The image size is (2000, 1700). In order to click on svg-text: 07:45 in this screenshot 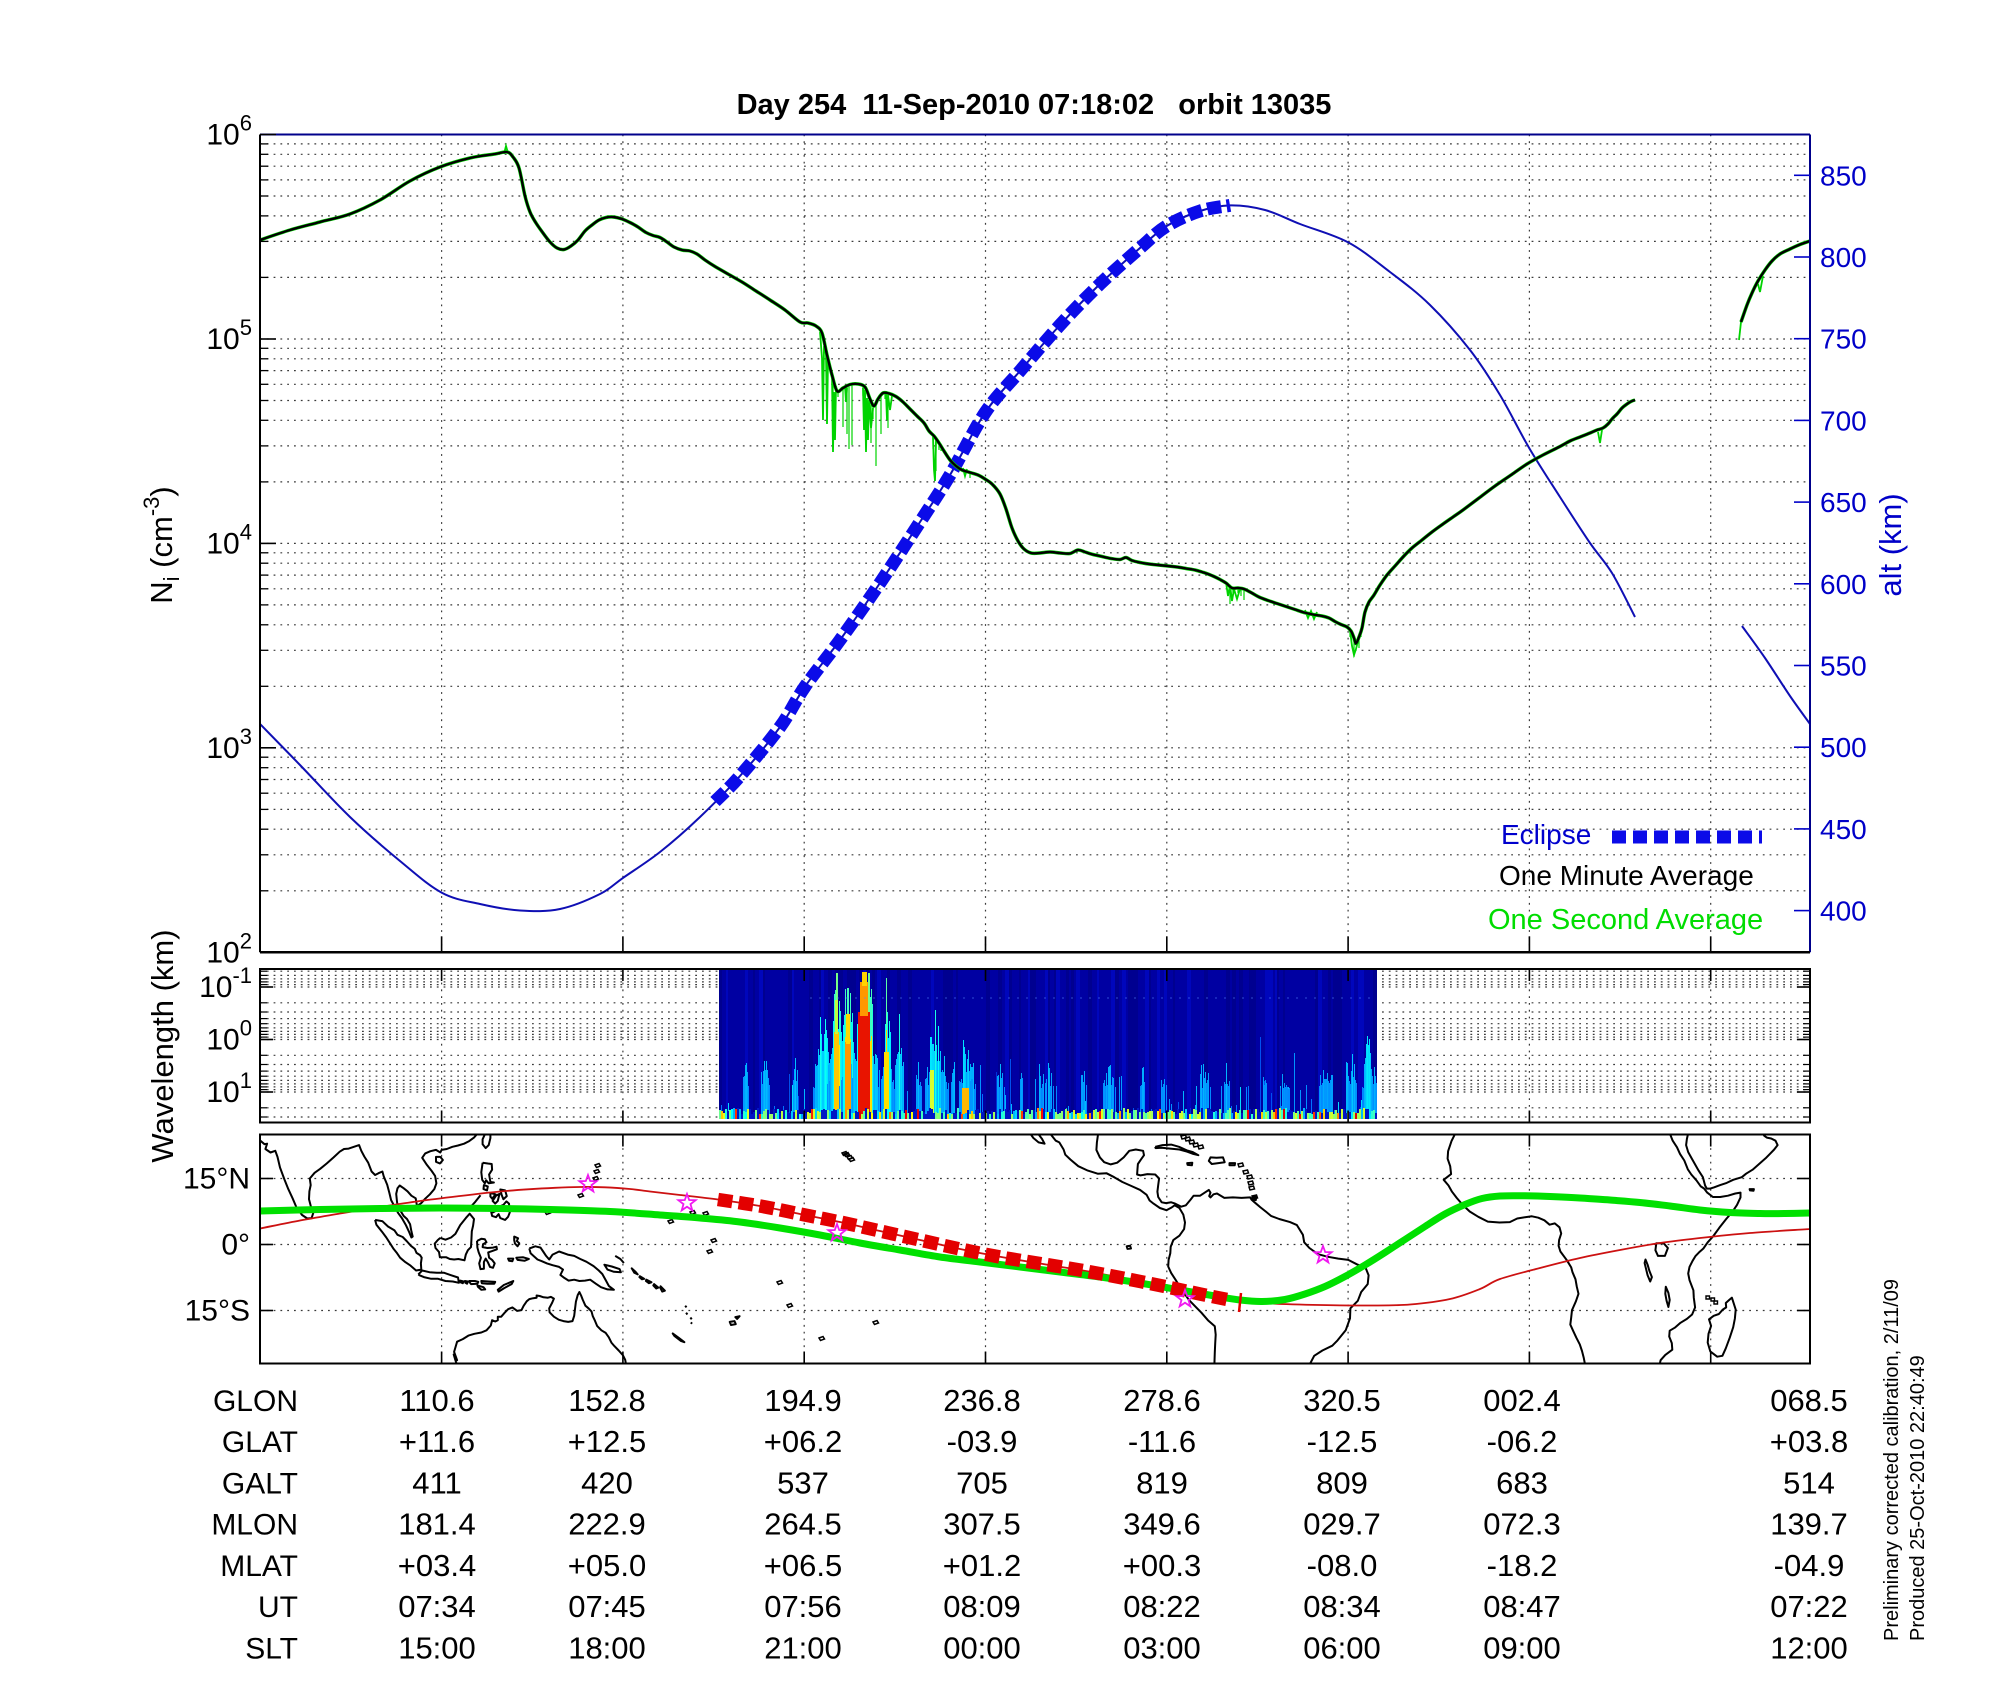, I will do `click(607, 1606)`.